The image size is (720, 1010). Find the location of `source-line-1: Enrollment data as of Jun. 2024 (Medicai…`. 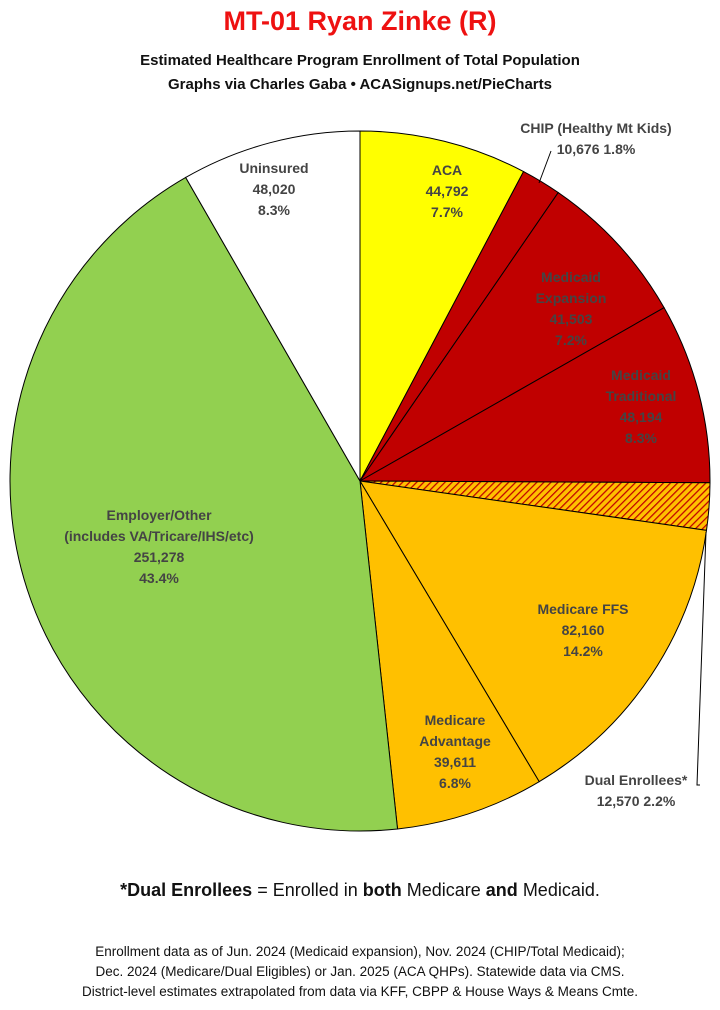

source-line-1: Enrollment data as of Jun. 2024 (Medicai… is located at coordinates (360, 951).